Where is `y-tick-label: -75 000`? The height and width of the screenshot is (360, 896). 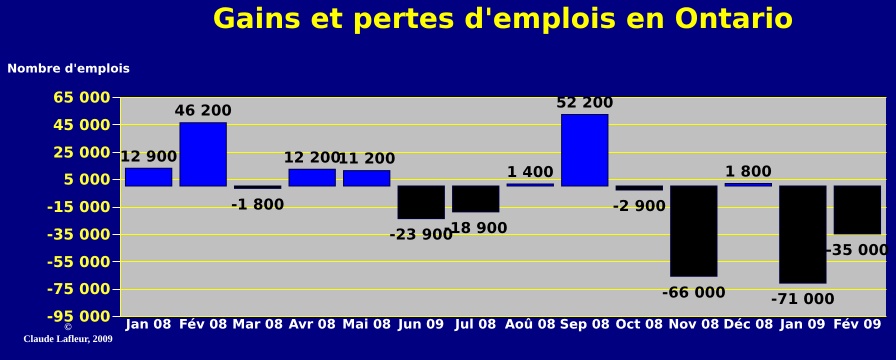
y-tick-label: -75 000 is located at coordinates (78, 289).